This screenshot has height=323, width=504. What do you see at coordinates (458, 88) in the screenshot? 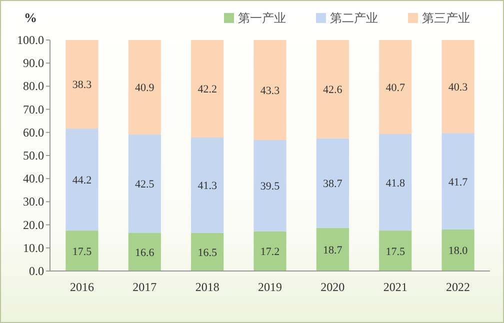
I see `data-label: 40.3` at bounding box center [458, 88].